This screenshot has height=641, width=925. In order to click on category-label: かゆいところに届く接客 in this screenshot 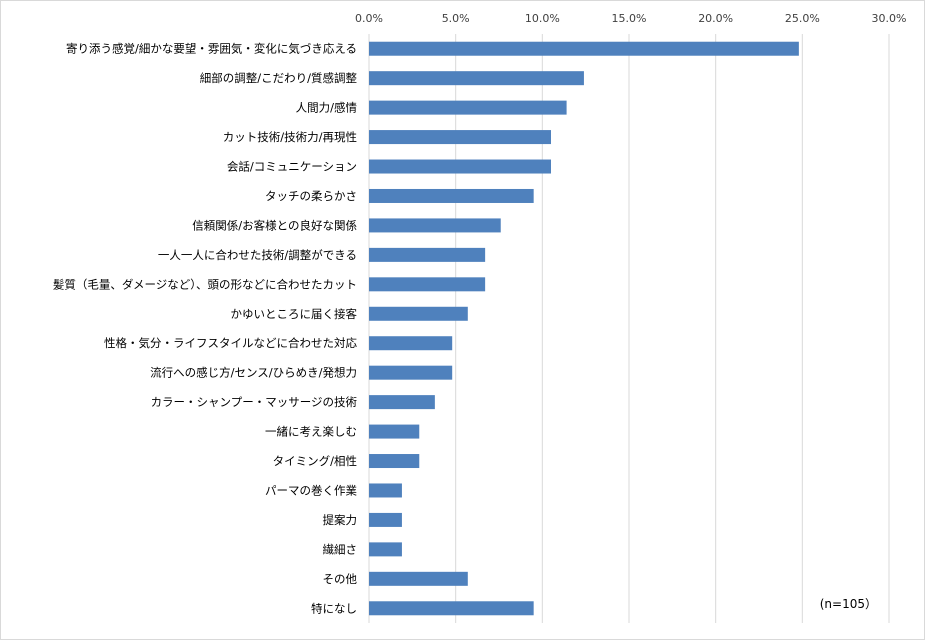, I will do `click(294, 314)`.